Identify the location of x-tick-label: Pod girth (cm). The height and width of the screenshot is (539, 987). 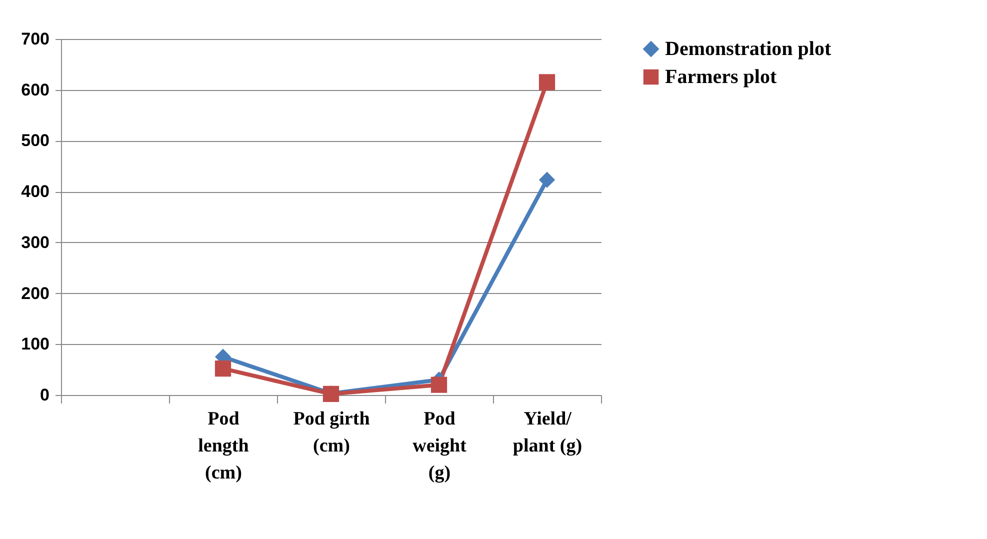
(331, 432).